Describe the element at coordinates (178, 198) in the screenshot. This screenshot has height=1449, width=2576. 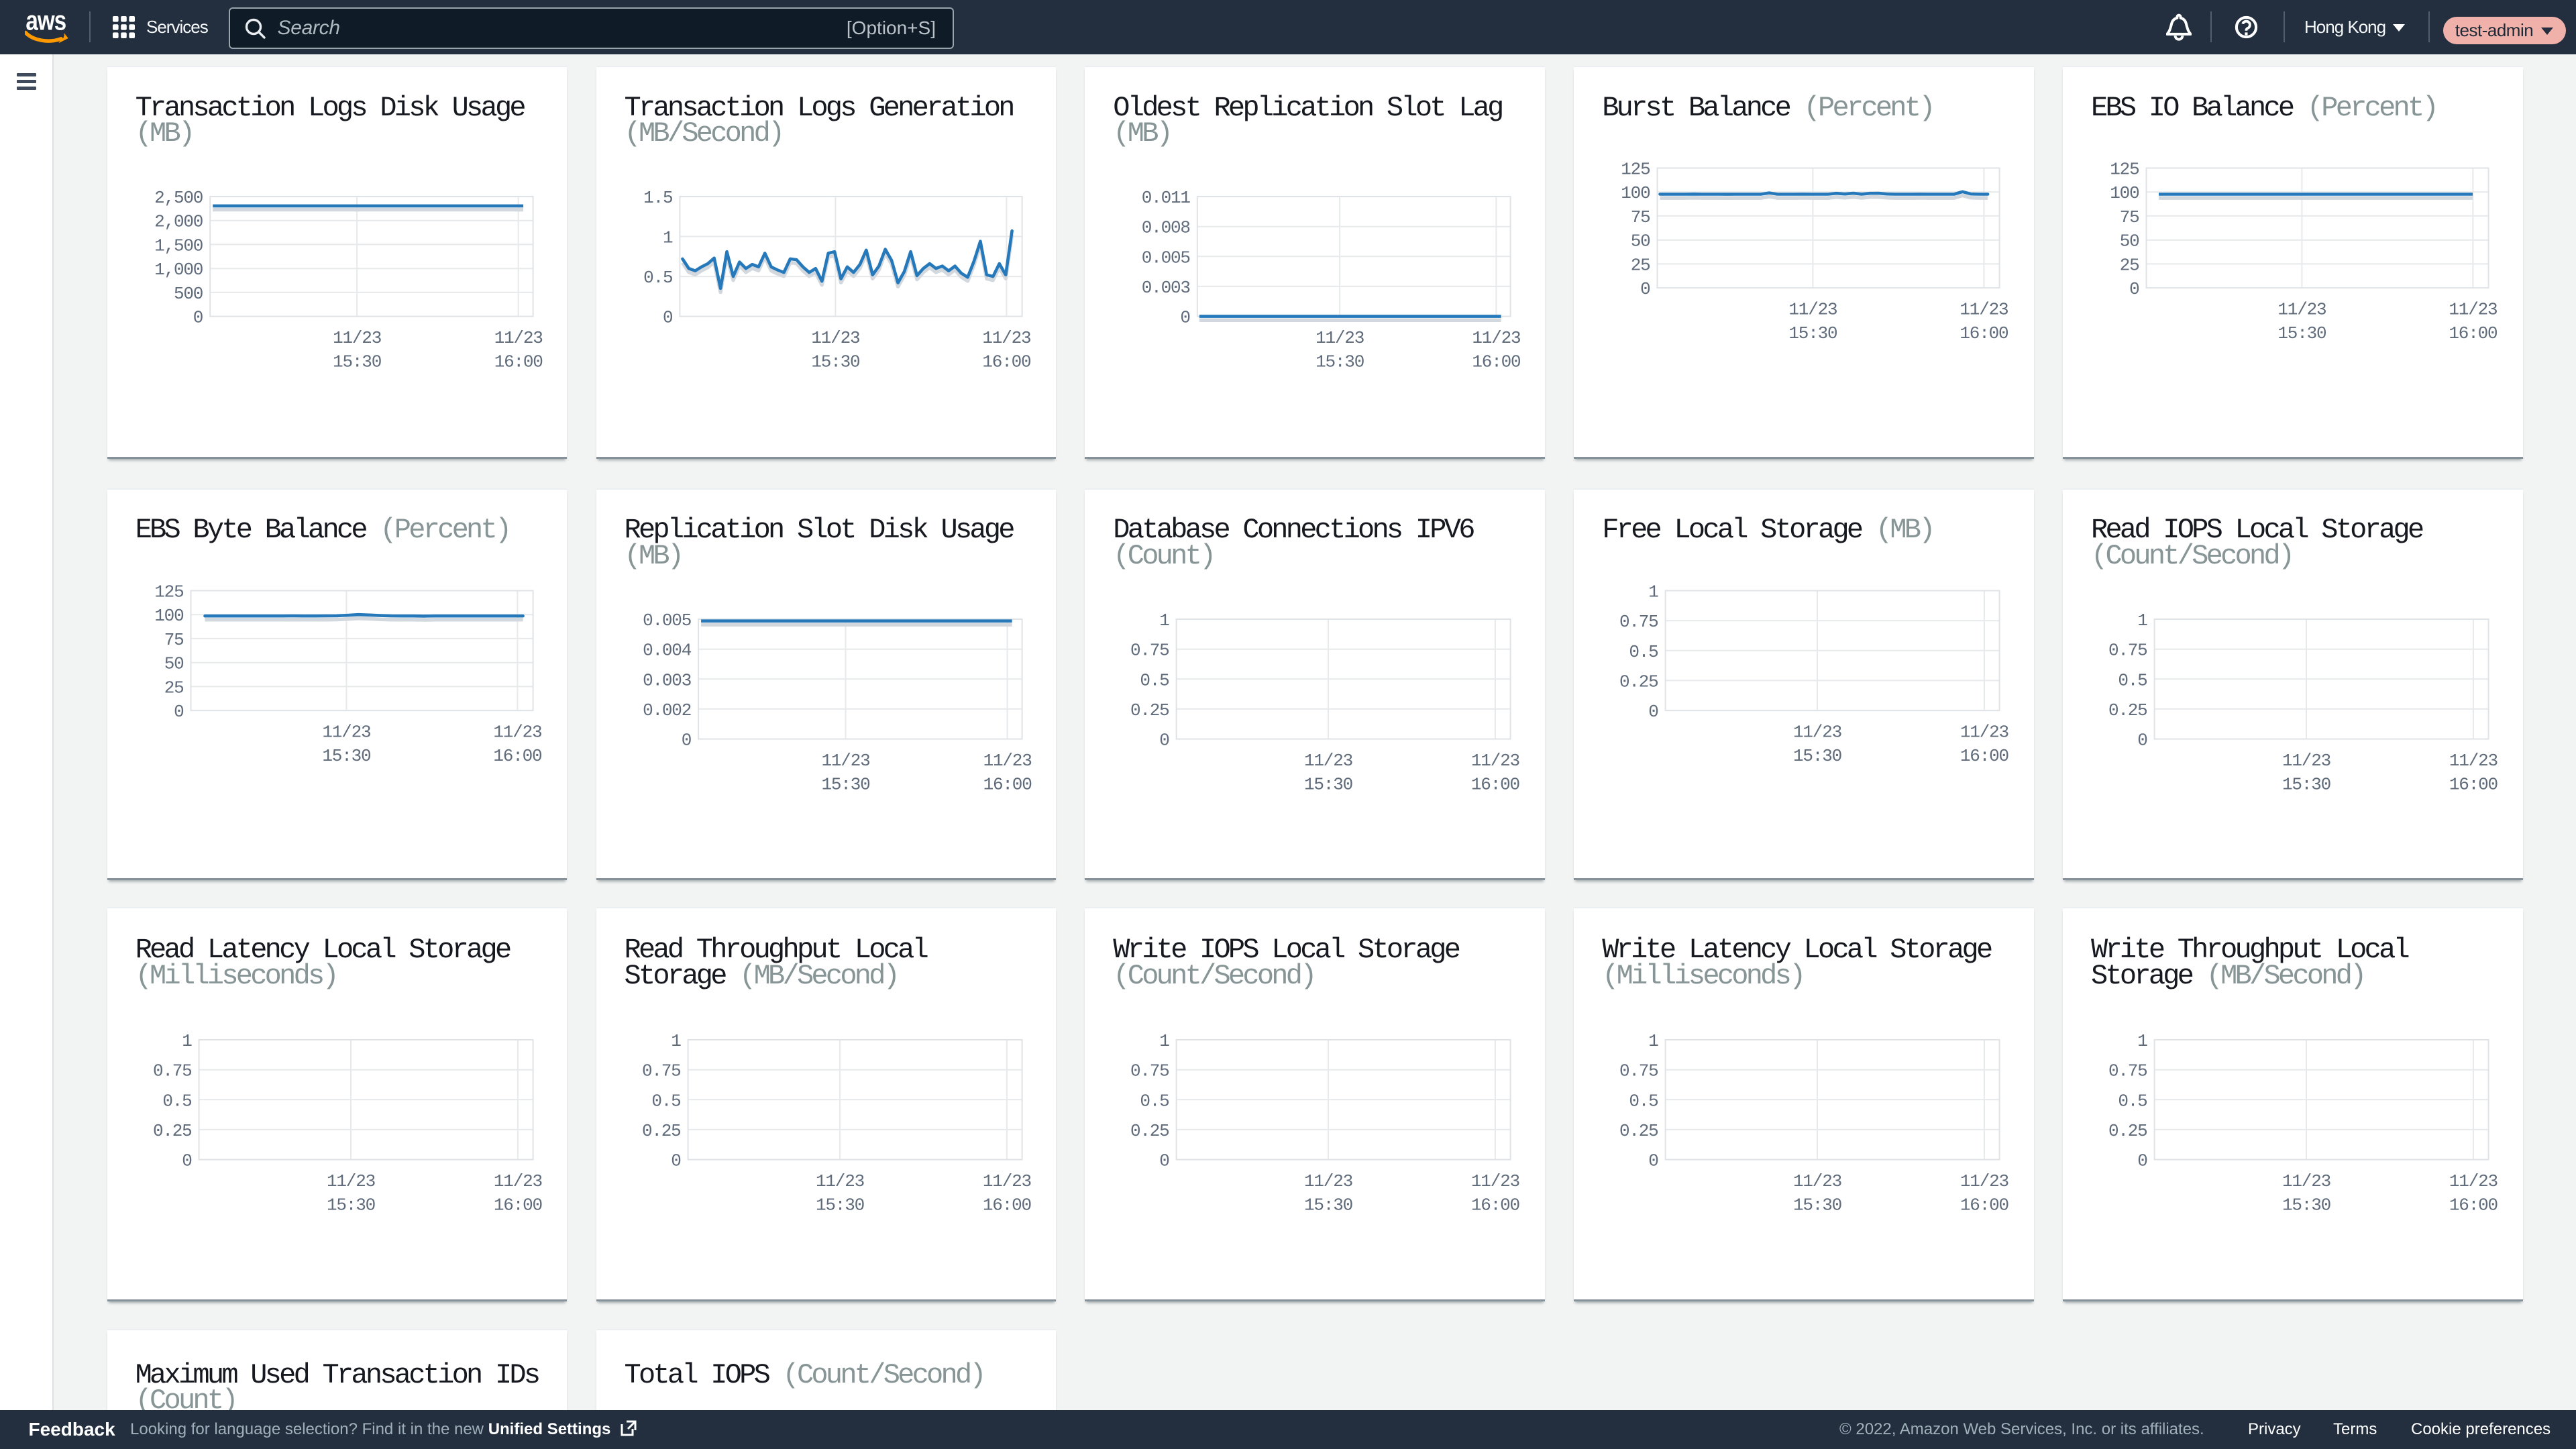
I see `svg-text: 2,500` at that location.